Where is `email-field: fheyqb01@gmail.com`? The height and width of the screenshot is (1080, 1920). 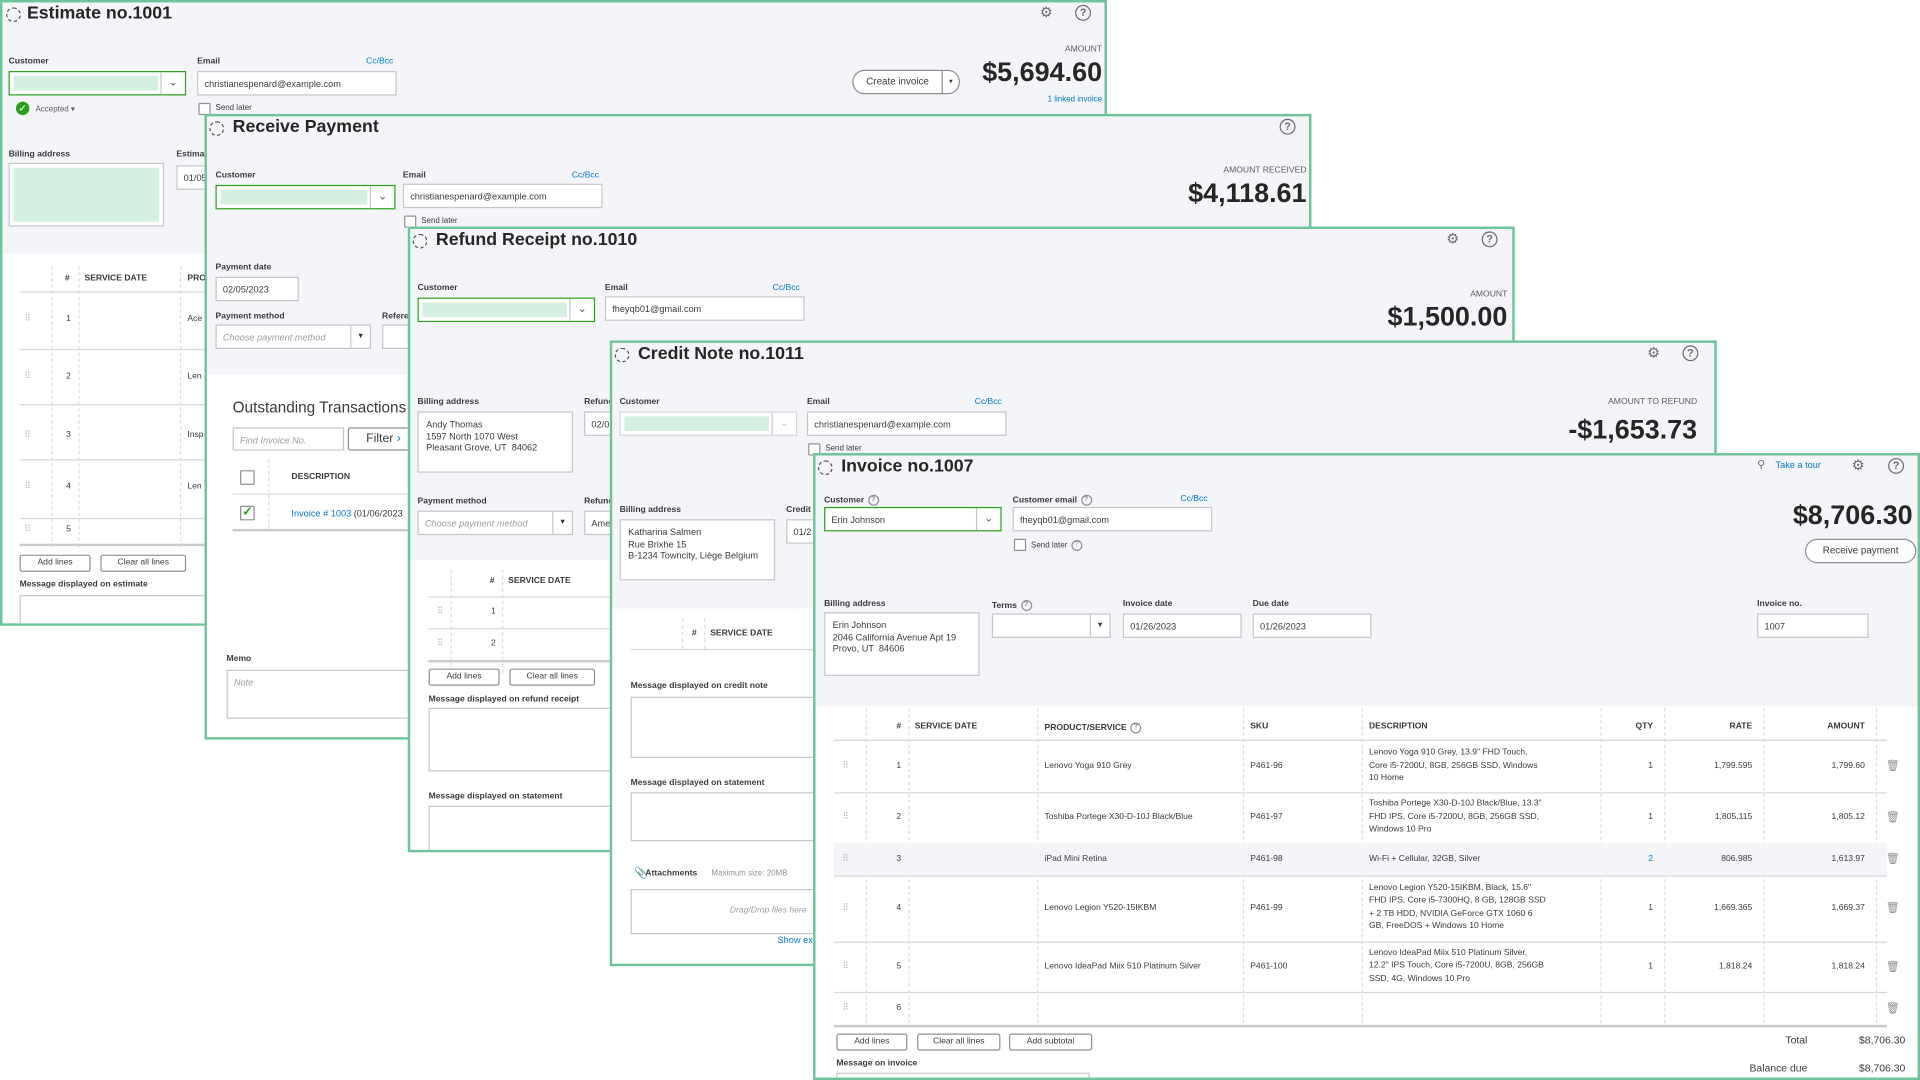 email-field: fheyqb01@gmail.com is located at coordinates (704, 308).